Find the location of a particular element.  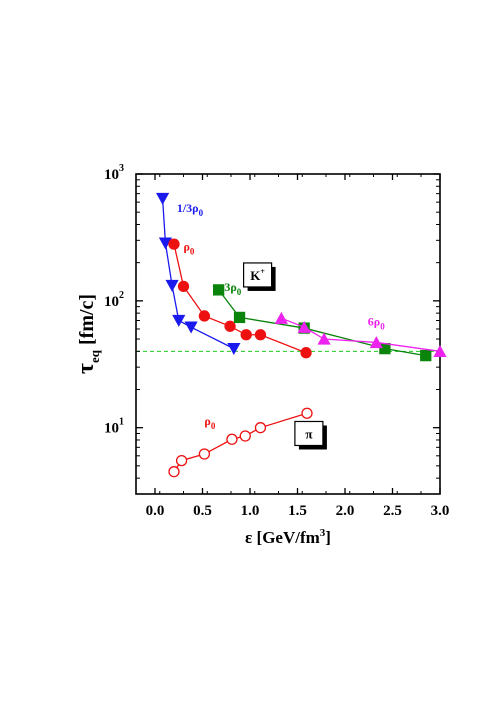

x-tick-label: 1.5 is located at coordinates (297, 511).